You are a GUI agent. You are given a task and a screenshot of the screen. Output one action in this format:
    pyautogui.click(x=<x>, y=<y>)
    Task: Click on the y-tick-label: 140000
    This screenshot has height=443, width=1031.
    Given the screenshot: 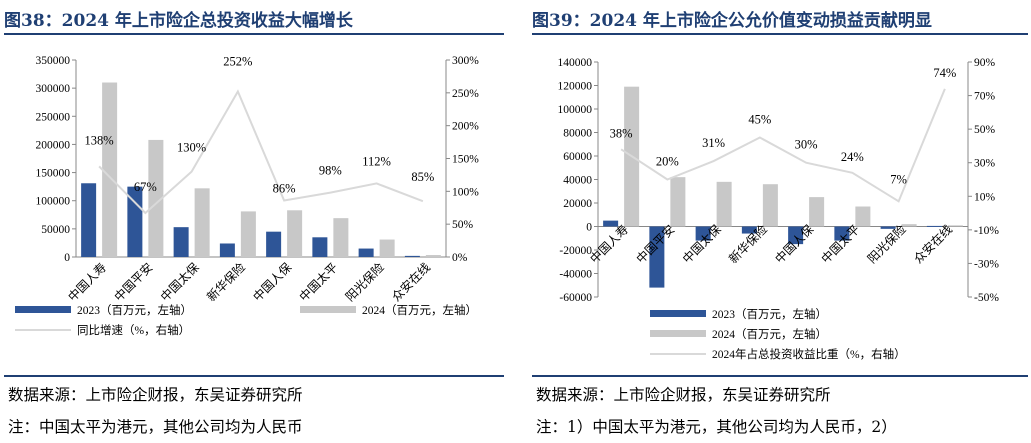 What is the action you would take?
    pyautogui.click(x=575, y=63)
    